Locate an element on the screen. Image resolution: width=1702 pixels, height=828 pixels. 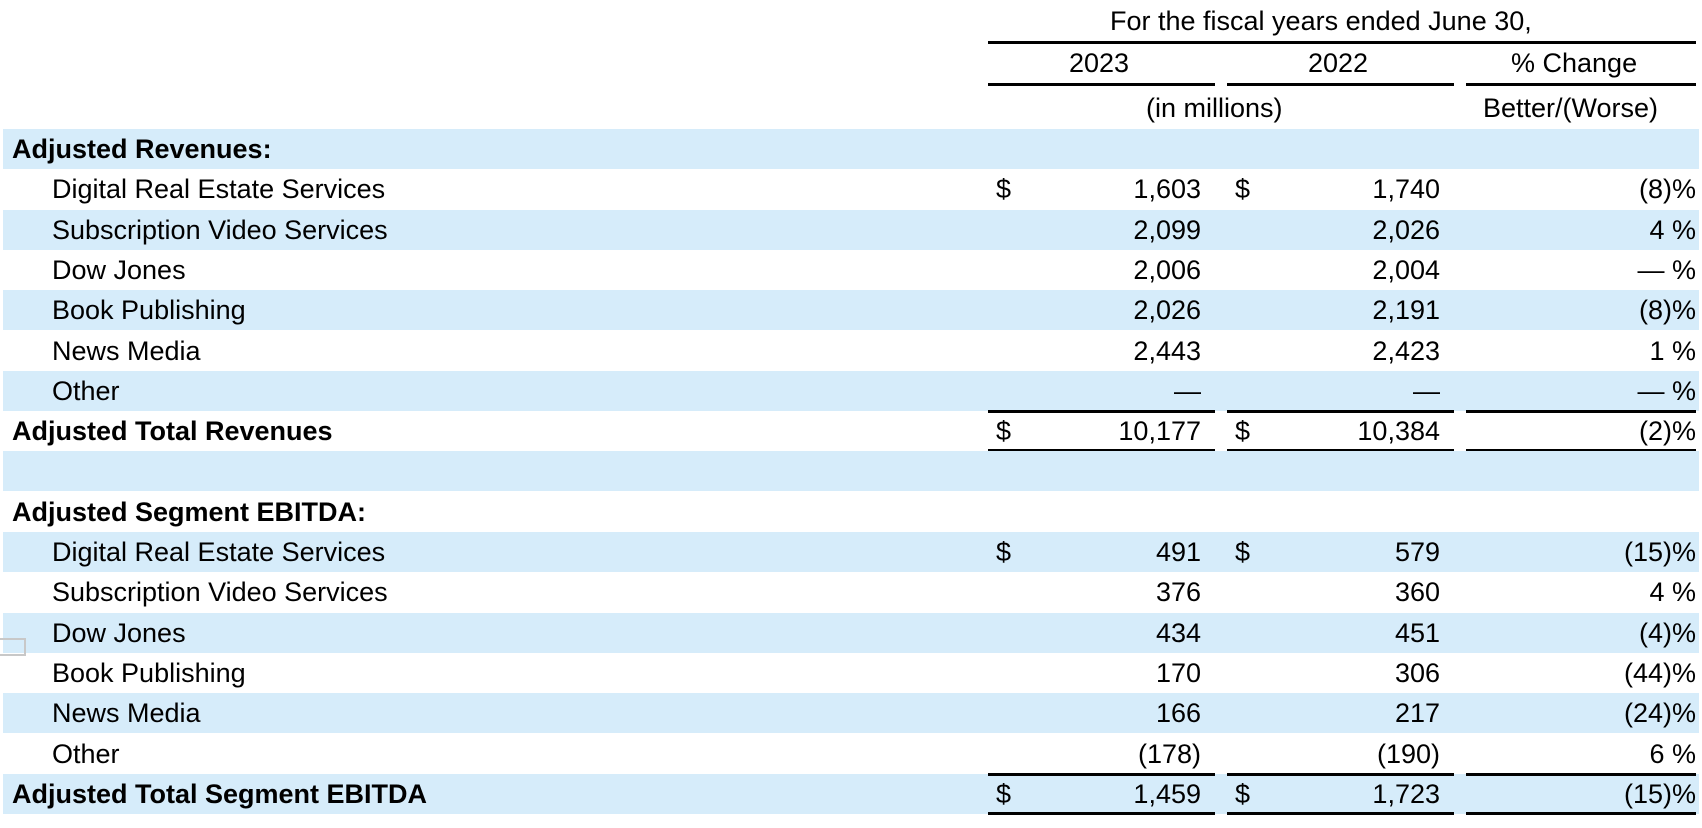
section-header-row: Adjusted Segment EBITDA: is located at coordinates (851, 512).